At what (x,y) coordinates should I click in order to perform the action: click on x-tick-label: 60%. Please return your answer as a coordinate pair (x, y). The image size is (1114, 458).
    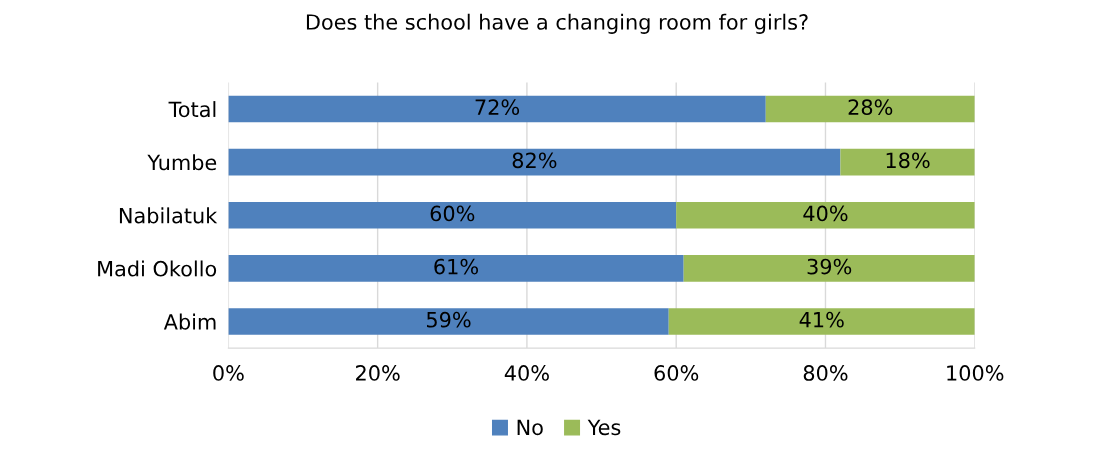
    Looking at the image, I should click on (676, 373).